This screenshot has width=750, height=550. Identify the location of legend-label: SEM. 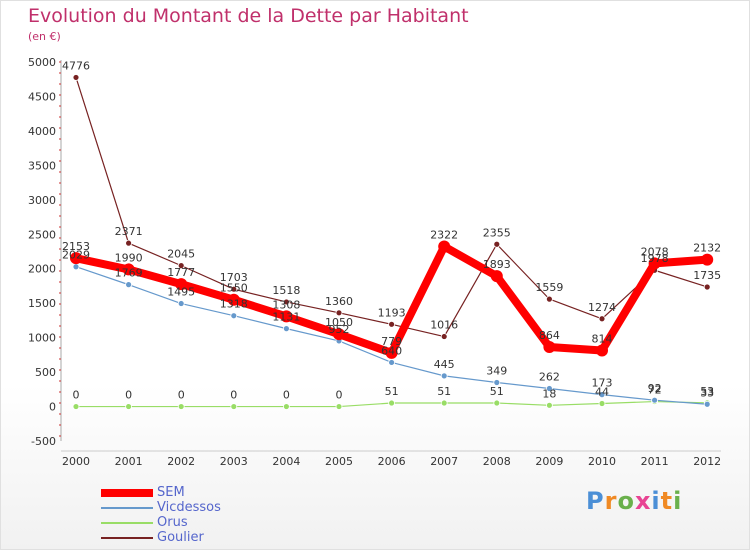
(171, 492).